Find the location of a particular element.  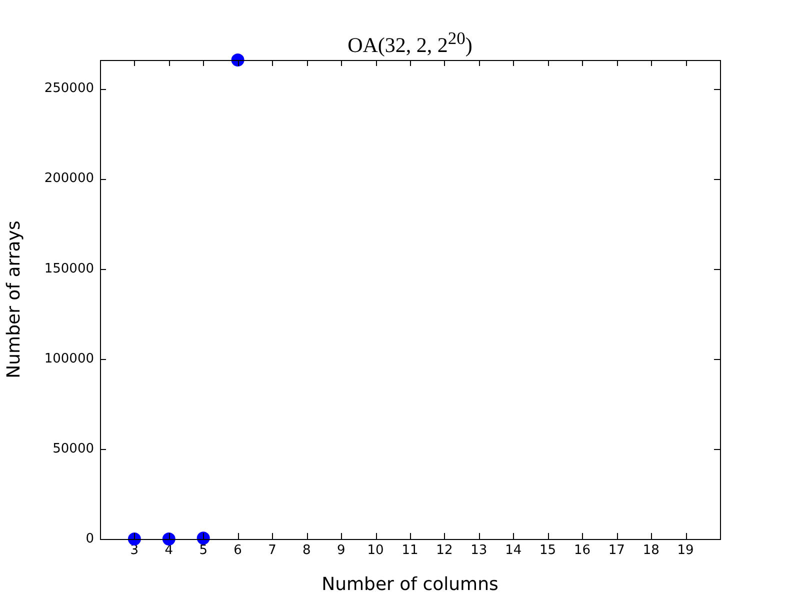

x-tick-label: 6 is located at coordinates (238, 550).